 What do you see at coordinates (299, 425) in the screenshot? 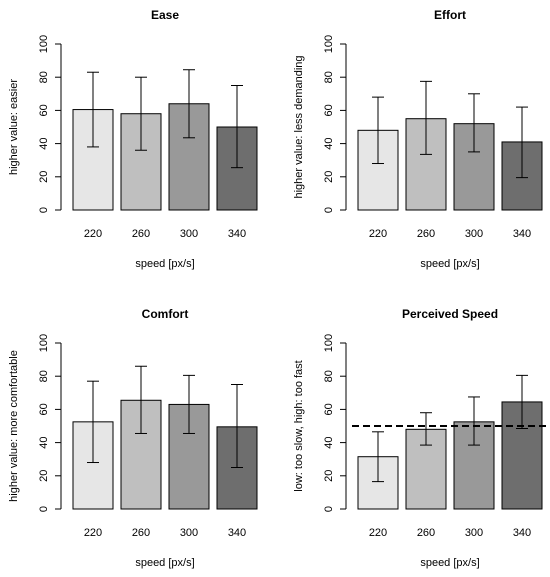
I see `y-axis-label: low: too slow, high: too fast` at bounding box center [299, 425].